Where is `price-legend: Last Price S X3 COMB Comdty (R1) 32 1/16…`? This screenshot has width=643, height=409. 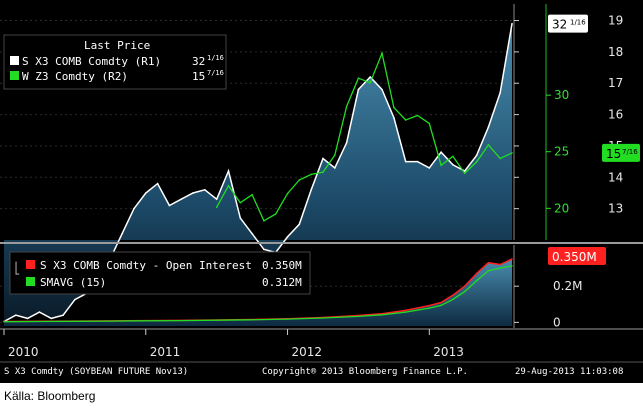 price-legend: Last Price S X3 COMB Comdty (R1) 32 1/16… is located at coordinates (115, 62).